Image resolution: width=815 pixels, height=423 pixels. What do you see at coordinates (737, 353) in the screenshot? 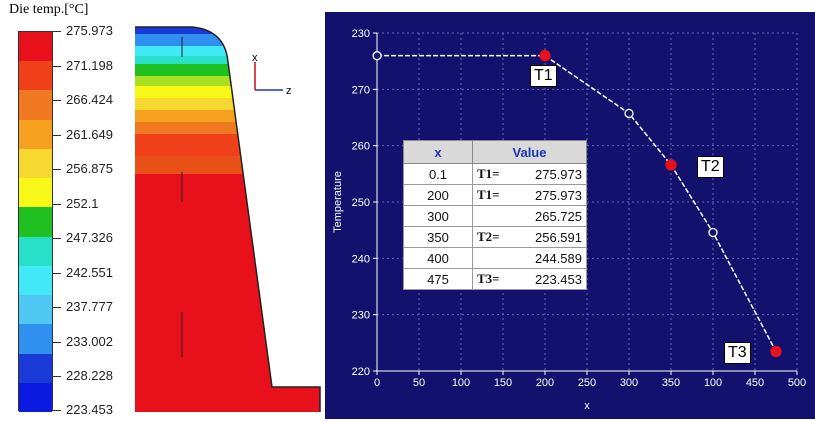
I see `point-label-t3: T3` at bounding box center [737, 353].